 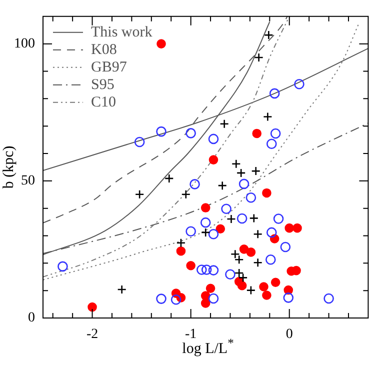 What do you see at coordinates (28, 181) in the screenshot?
I see `y-tick-label: 50` at bounding box center [28, 181].